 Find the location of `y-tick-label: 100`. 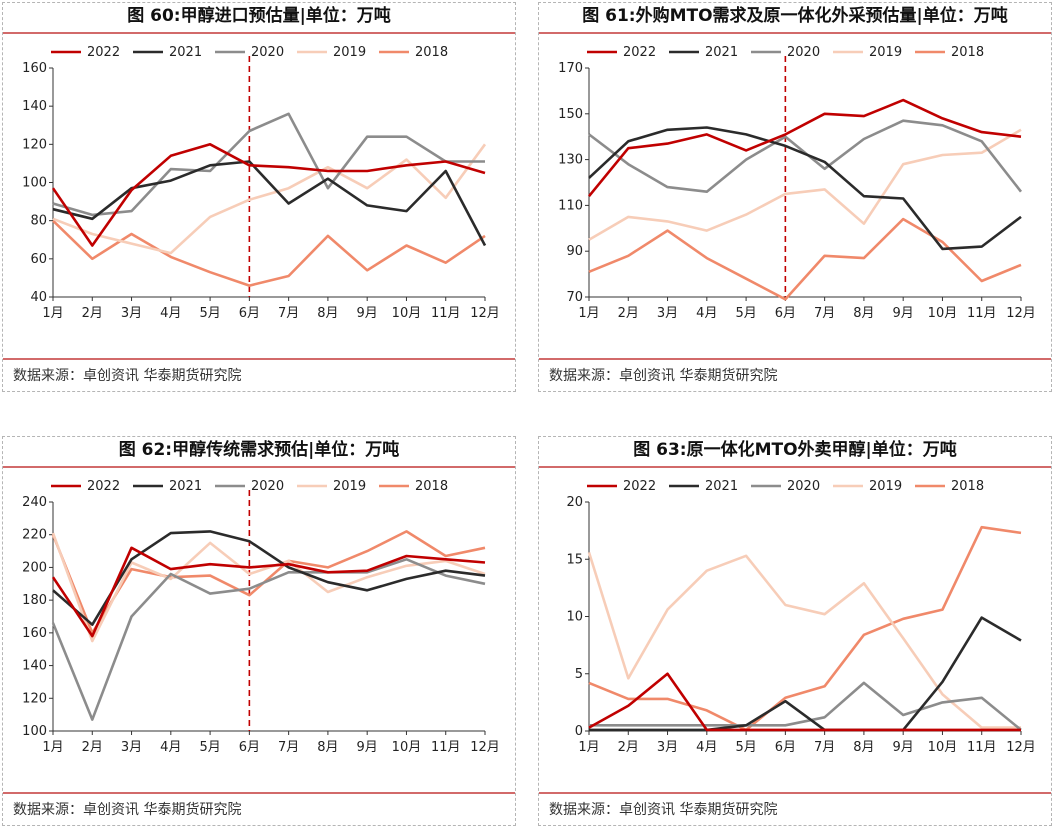

y-tick-label: 100 is located at coordinates (34, 731).